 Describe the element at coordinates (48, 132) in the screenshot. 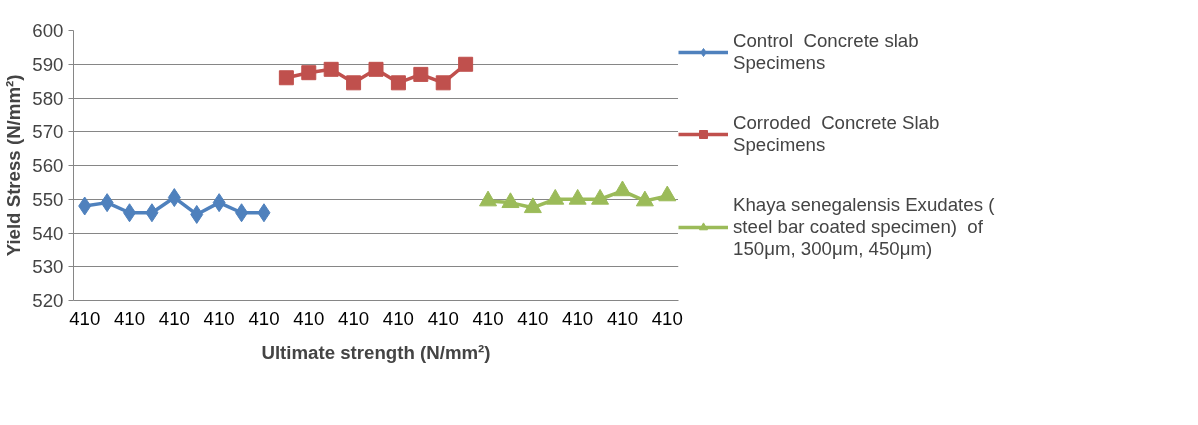

I see `y-tick-label: 570` at that location.